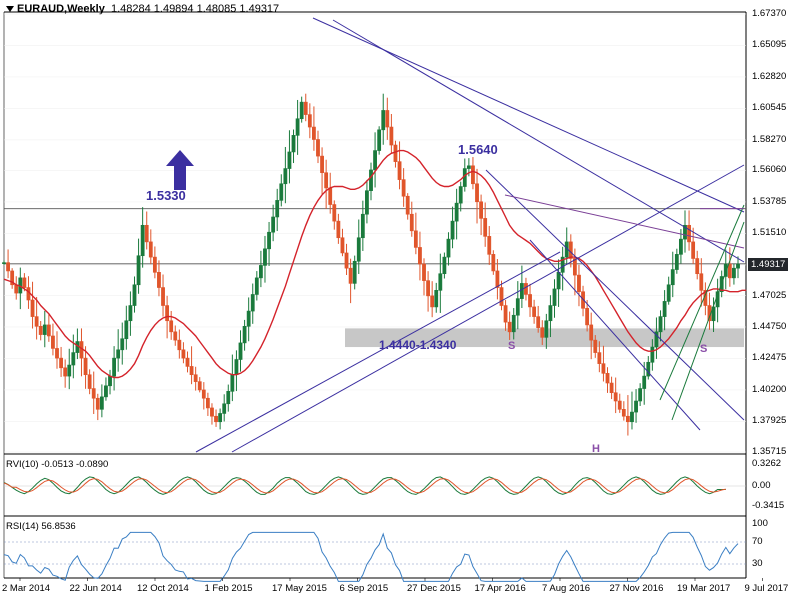 This screenshot has height=600, width=800. What do you see at coordinates (418, 345) in the screenshot?
I see `annotation-zone: 1.4440-1.4340` at bounding box center [418, 345].